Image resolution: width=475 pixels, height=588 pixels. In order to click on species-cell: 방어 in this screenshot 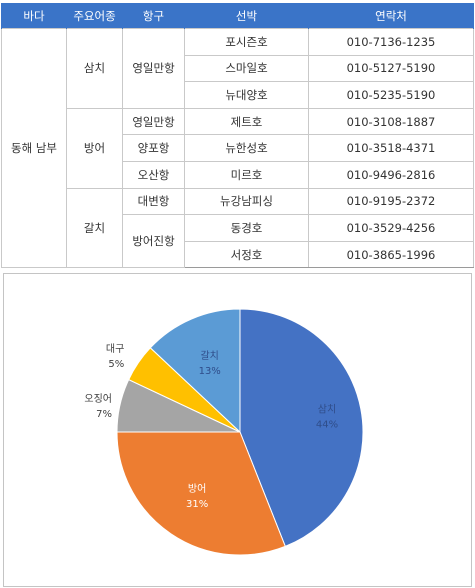, I will do `click(94, 148)`.